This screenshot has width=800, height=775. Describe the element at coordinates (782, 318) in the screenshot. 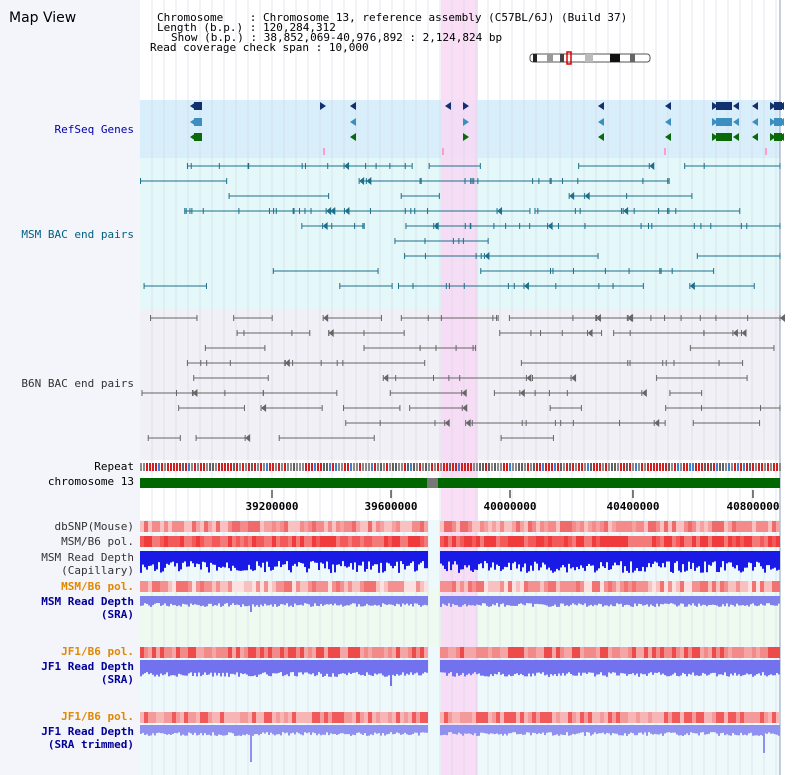

I see `b6n-bac-pair-arrow` at that location.